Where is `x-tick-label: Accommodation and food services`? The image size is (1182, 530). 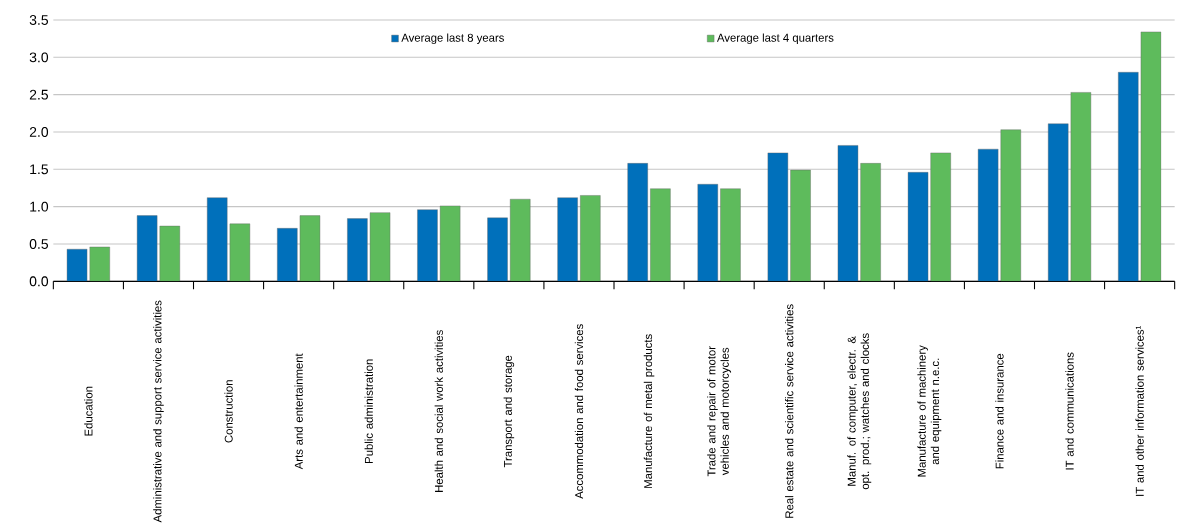
x-tick-label: Accommodation and food services is located at coordinates (579, 411).